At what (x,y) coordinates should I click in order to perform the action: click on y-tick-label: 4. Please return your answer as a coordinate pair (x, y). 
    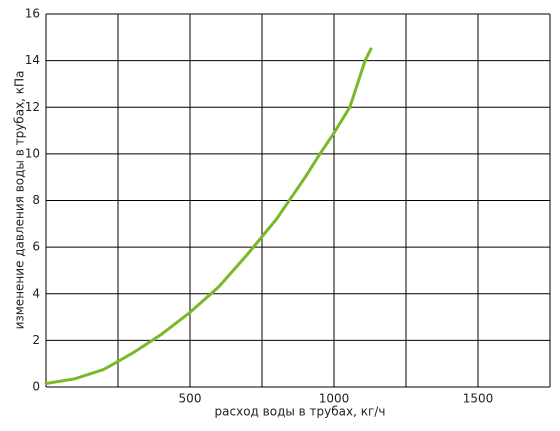
    Looking at the image, I should click on (36, 293).